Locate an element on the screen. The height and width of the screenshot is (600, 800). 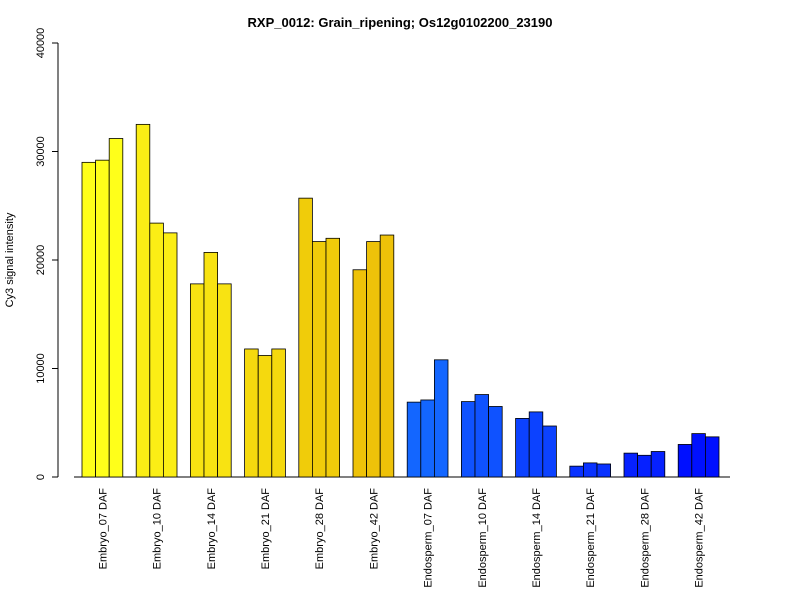
x-tick-label: Embryo_42 DAF is located at coordinates (374, 529).